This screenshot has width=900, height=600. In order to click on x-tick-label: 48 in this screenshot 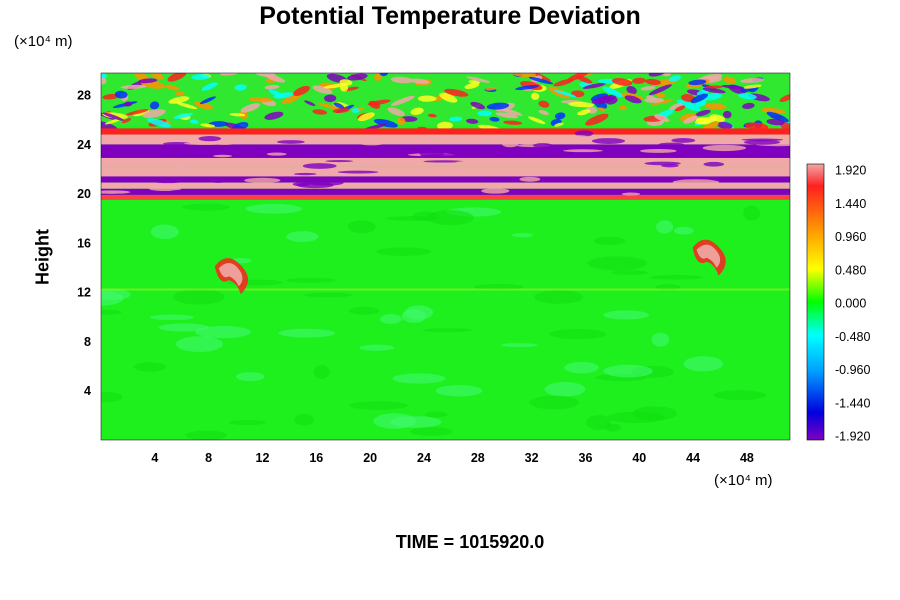, I will do `click(747, 458)`.